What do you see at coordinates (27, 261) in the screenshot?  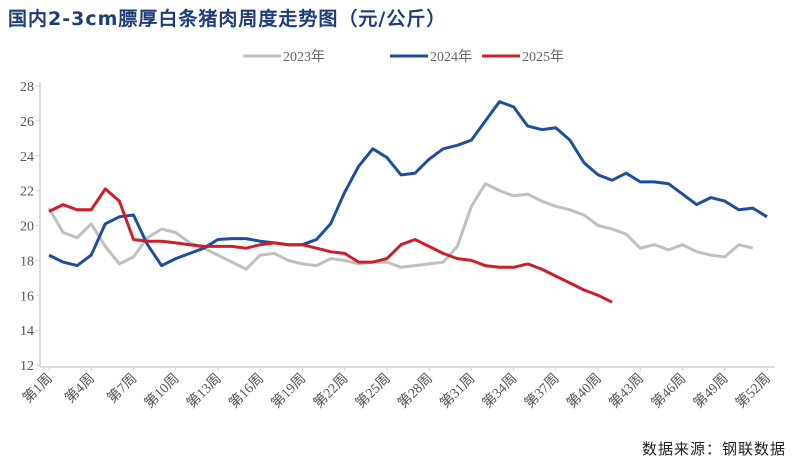 I see `y-tick-label: 18` at bounding box center [27, 261].